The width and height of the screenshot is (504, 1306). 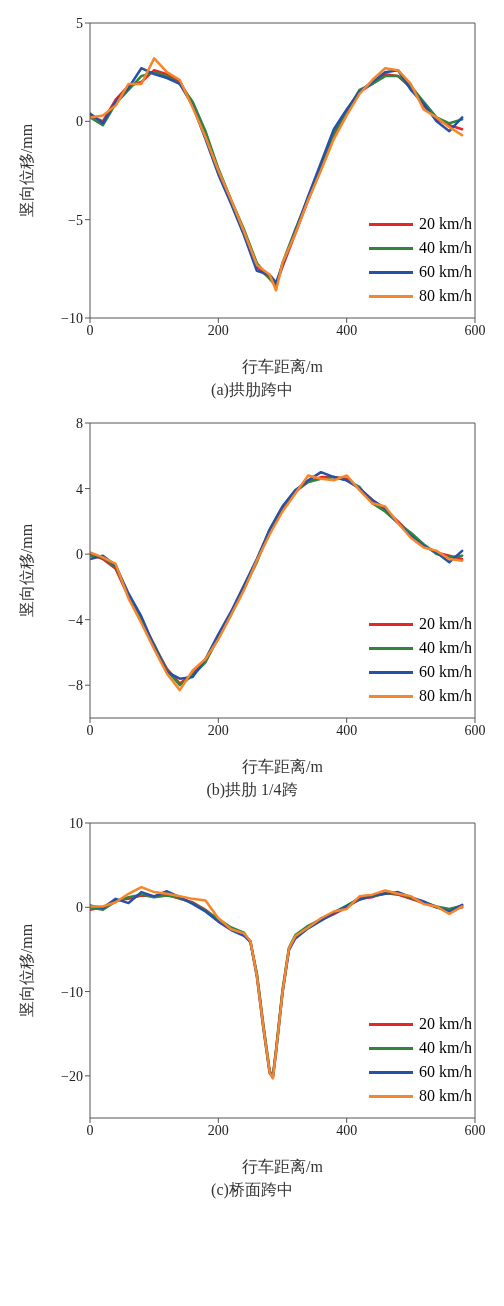 I want to click on y-tick-label: 8, so click(x=79, y=423).